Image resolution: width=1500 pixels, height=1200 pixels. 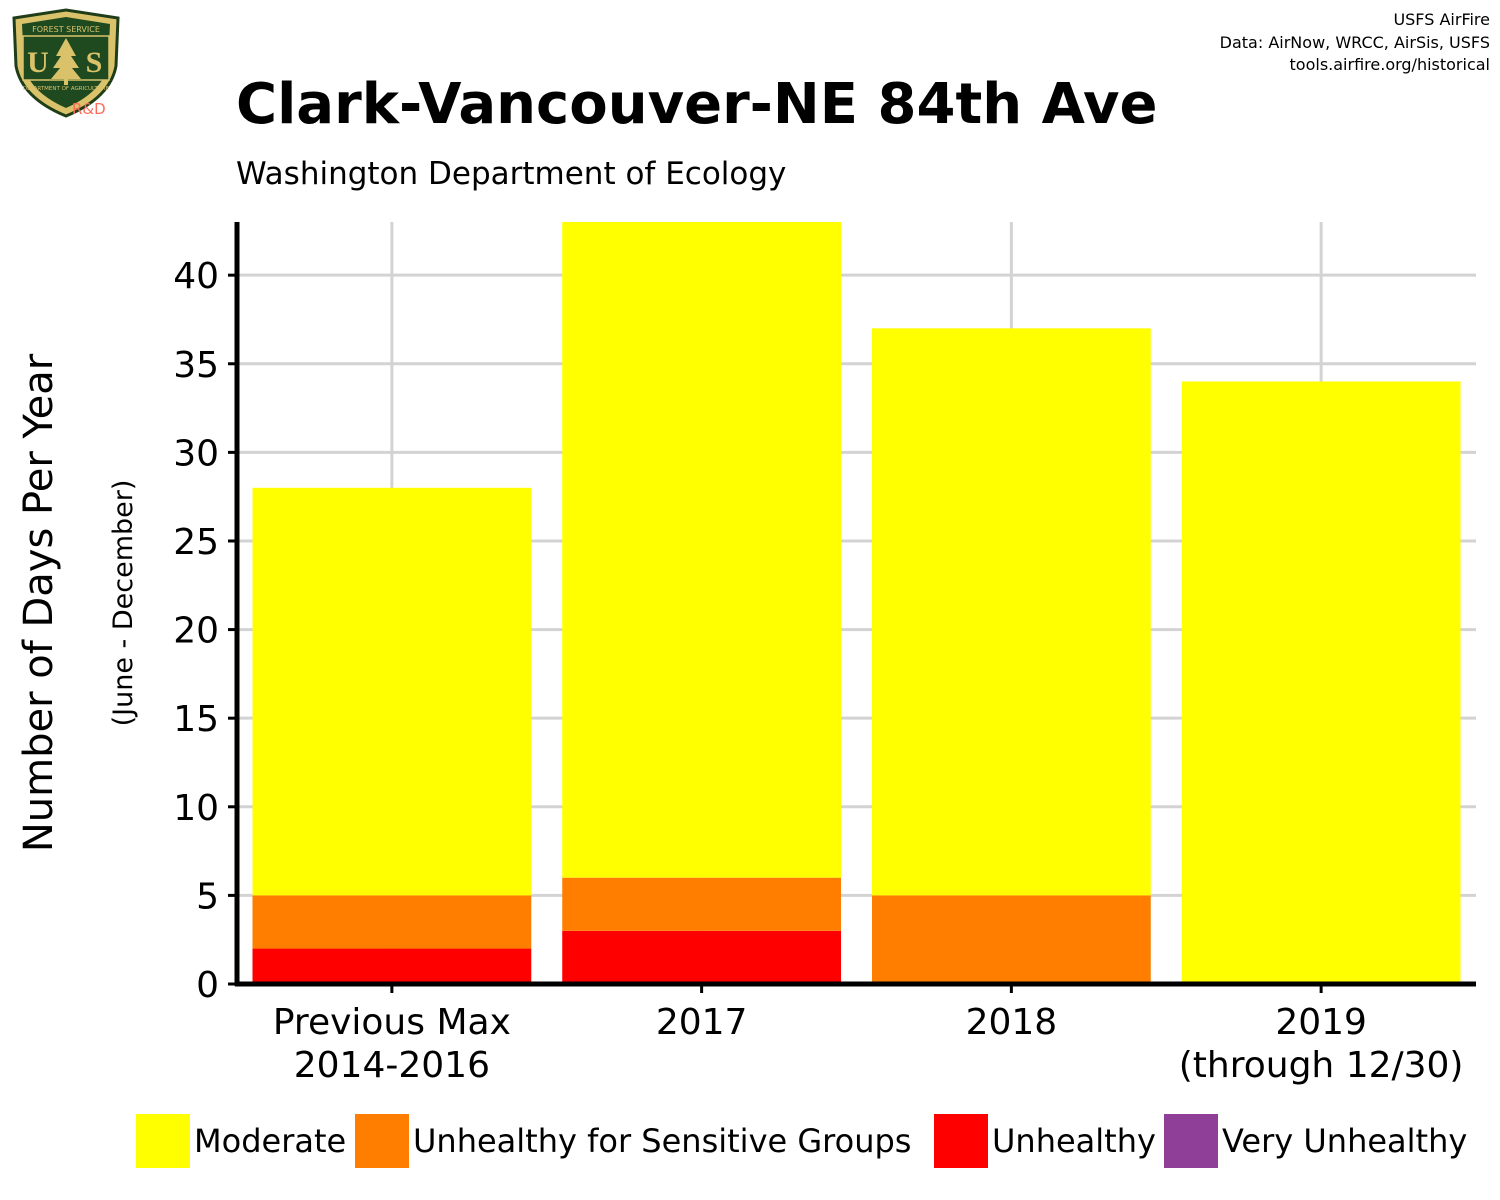 I want to click on logo-top-text: FOREST SERVICE, so click(x=66, y=29).